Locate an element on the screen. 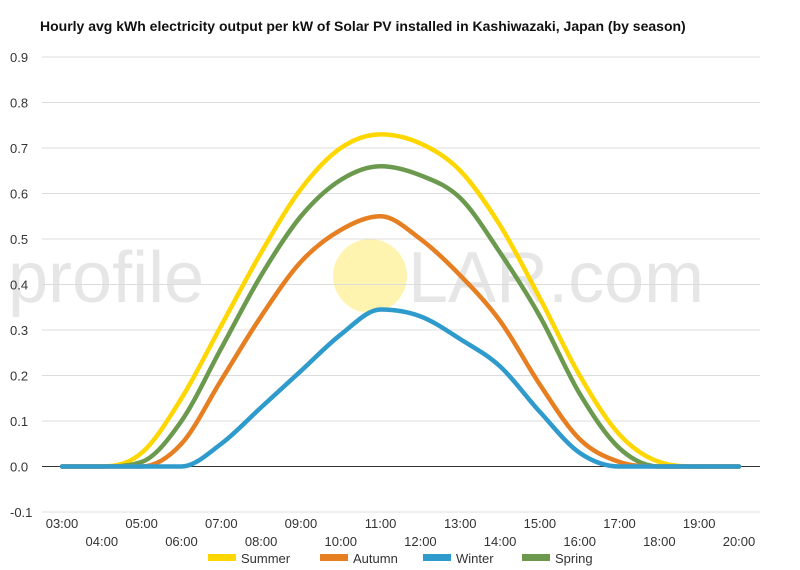 This screenshot has height=570, width=800. legend: Summer Autumn Winter Spring is located at coordinates (400, 558).